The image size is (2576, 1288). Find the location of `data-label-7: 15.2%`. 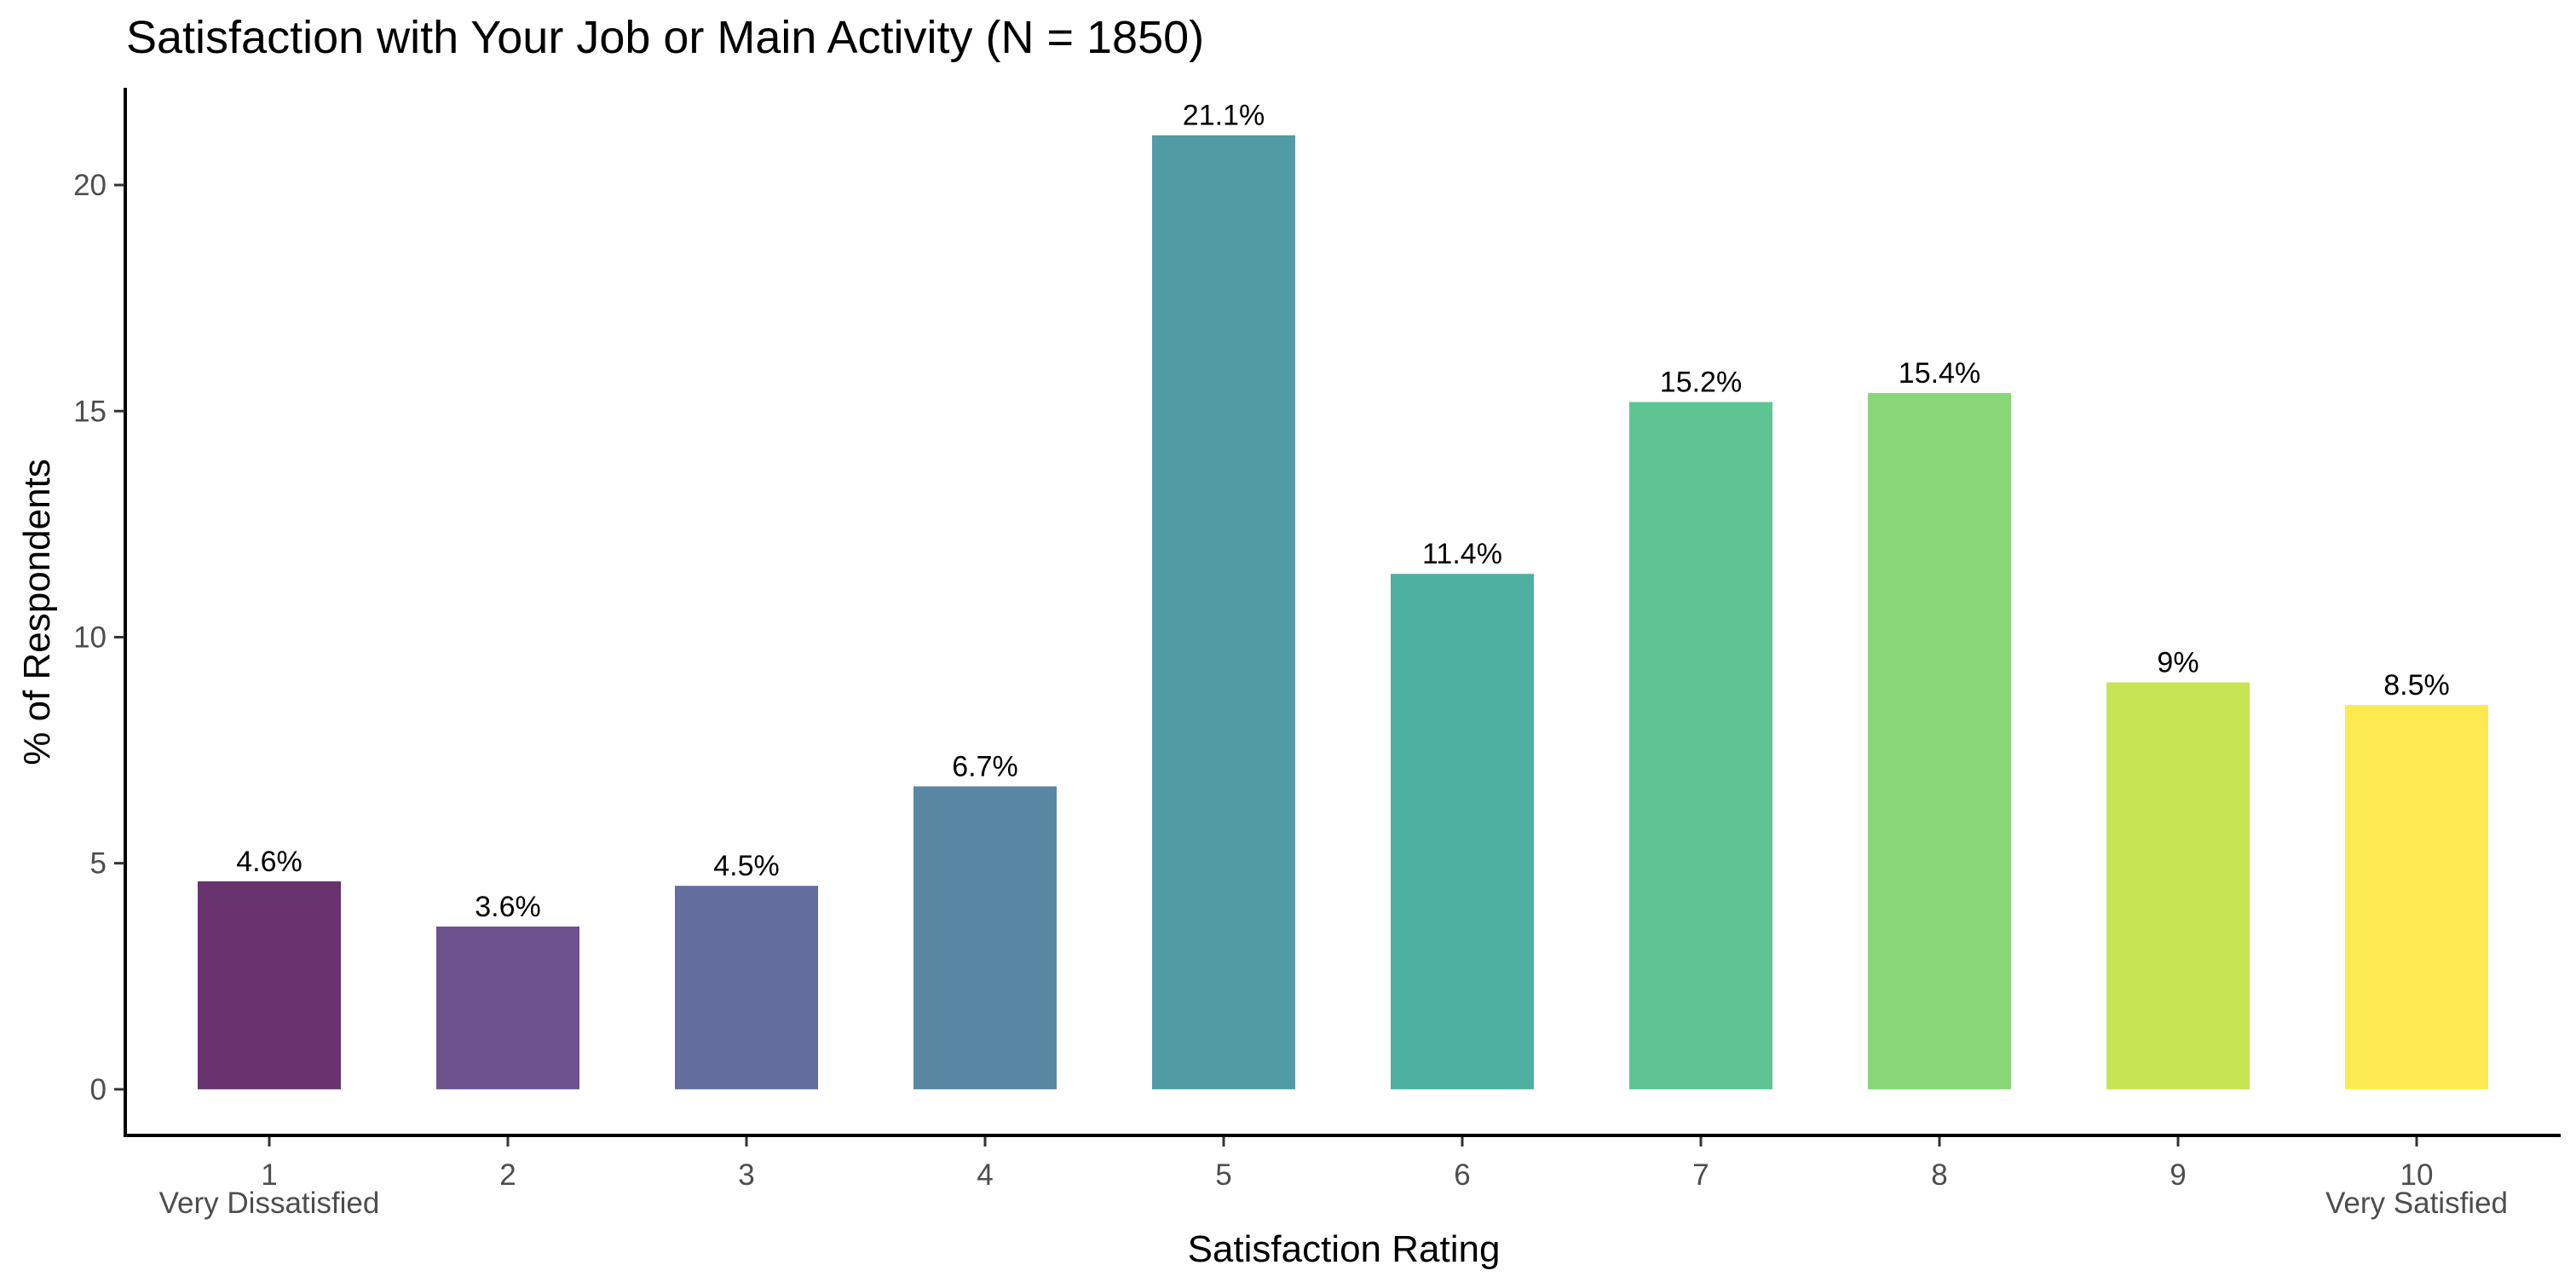

data-label-7: 15.2% is located at coordinates (1701, 383).